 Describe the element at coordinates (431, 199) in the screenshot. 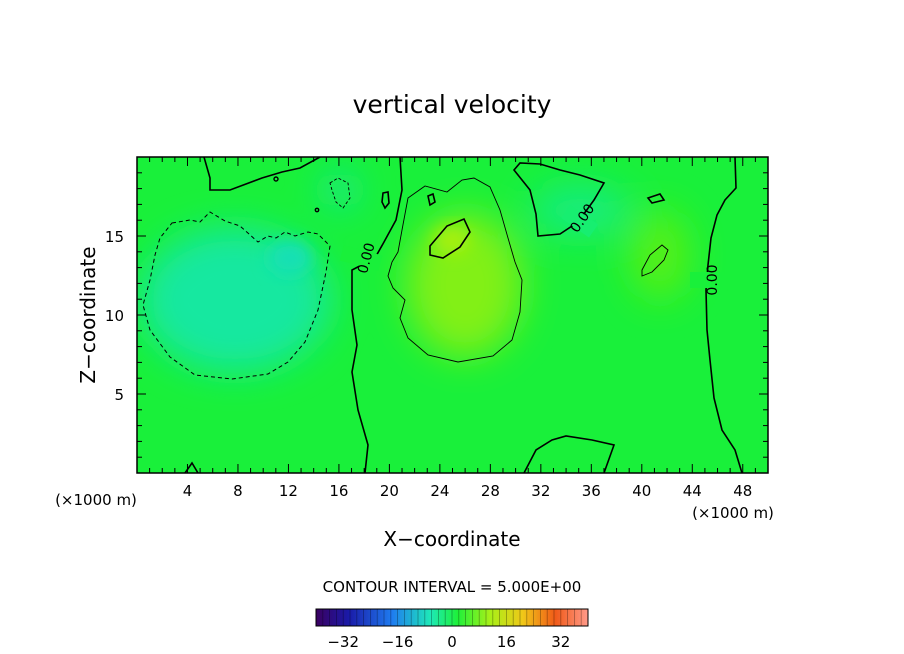

I see `contour-zero-small-b` at that location.